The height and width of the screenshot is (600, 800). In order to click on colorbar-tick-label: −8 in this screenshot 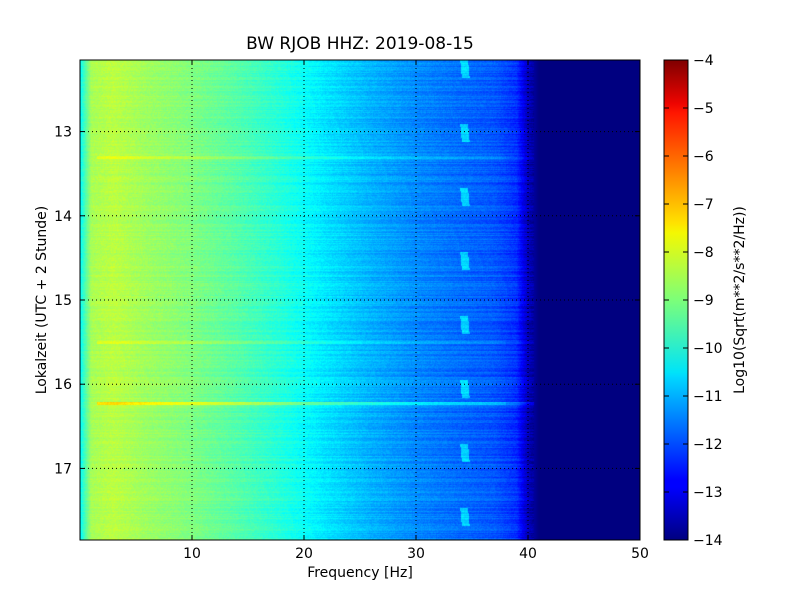, I will do `click(703, 253)`.